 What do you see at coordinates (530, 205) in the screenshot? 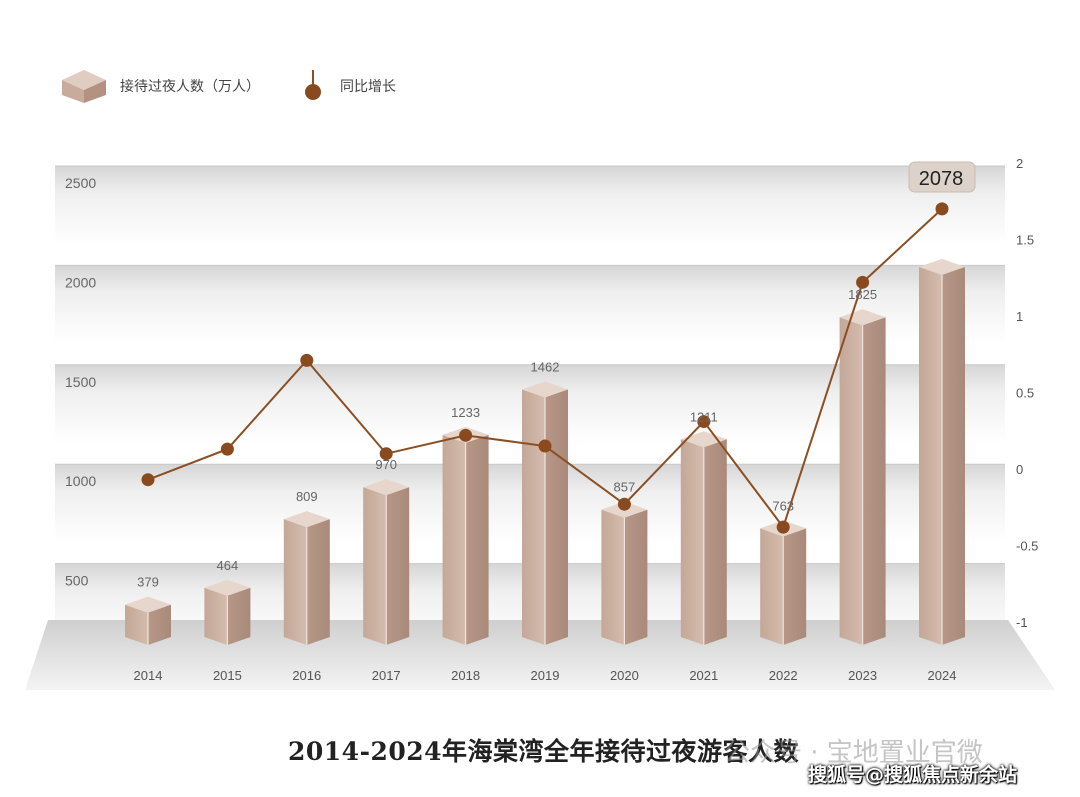
I see `grid-band` at bounding box center [530, 205].